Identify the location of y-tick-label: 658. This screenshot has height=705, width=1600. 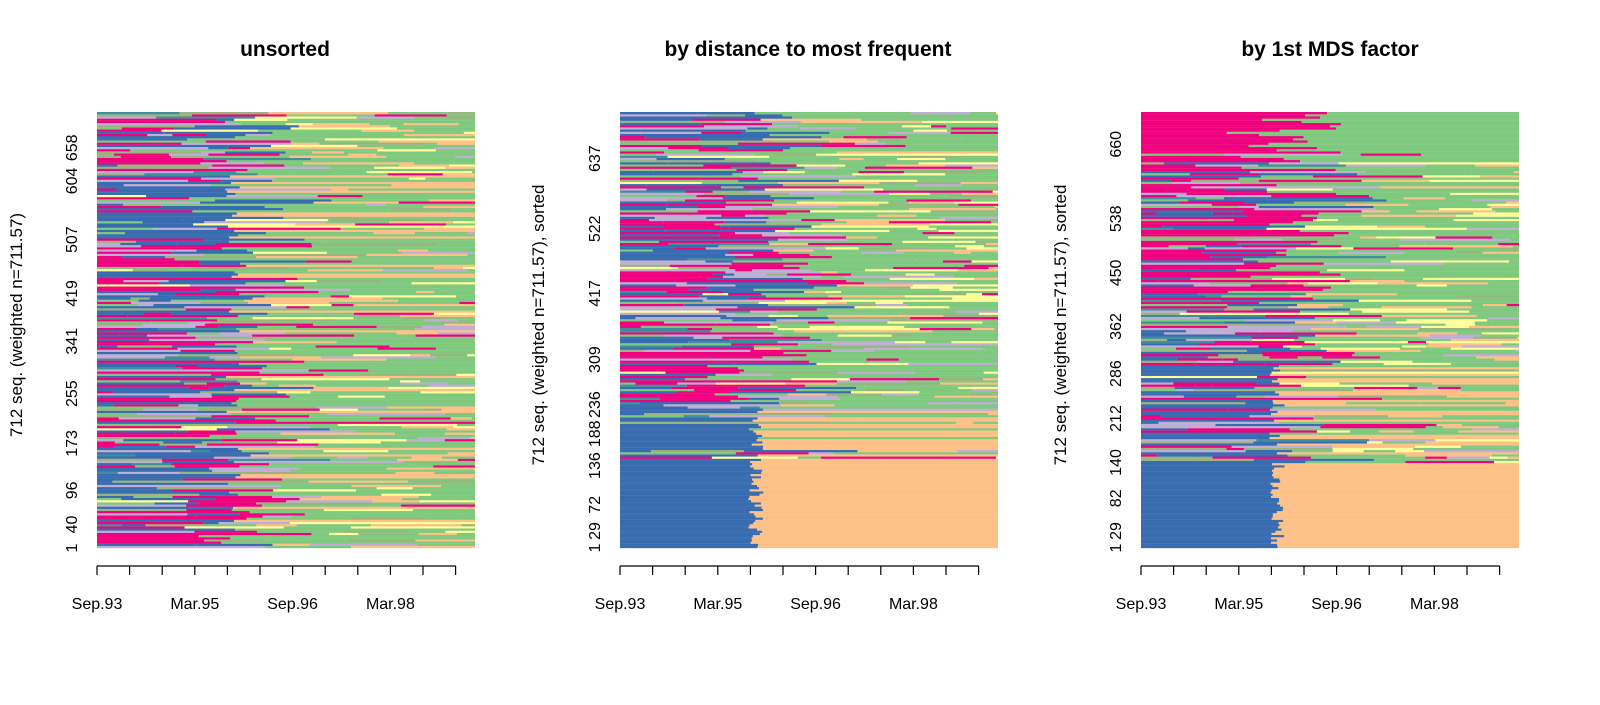
(72, 147).